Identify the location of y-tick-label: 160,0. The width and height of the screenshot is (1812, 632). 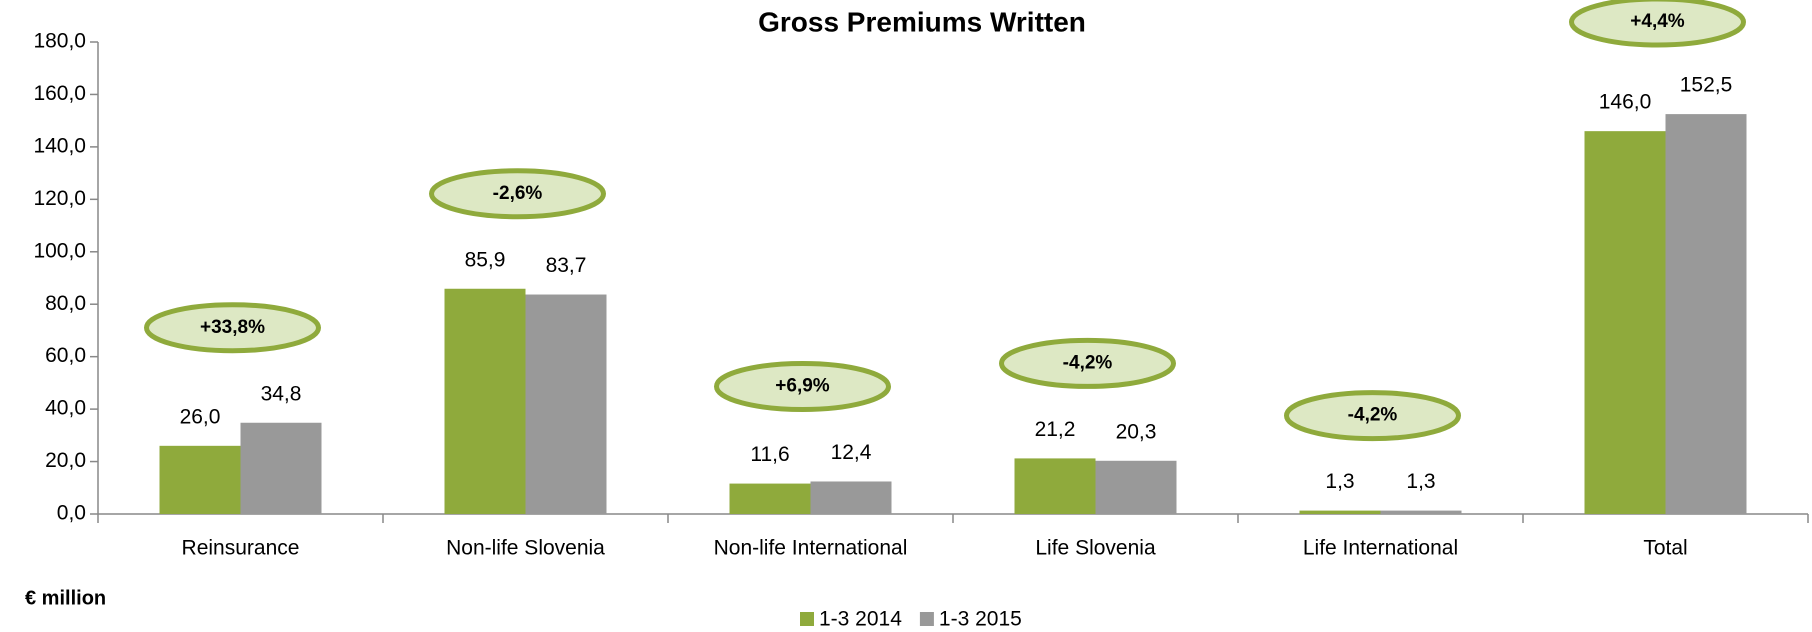
(59, 93).